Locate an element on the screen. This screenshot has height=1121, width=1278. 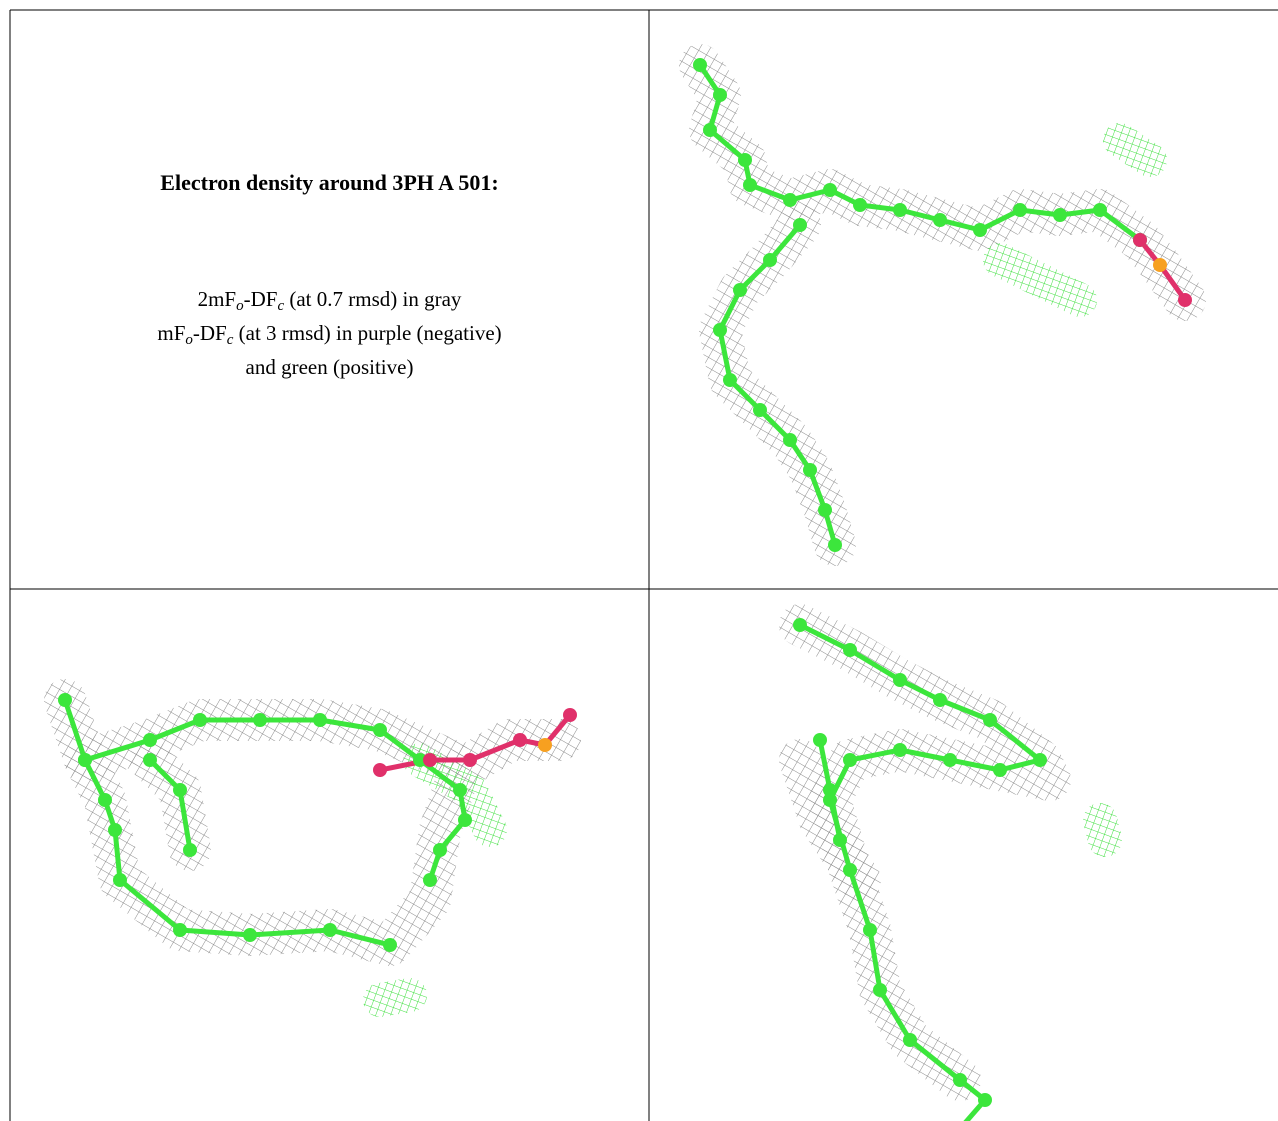
legend-line: mFo-DFc (at 3 rmsd) in purple (negative) is located at coordinates (329, 333).